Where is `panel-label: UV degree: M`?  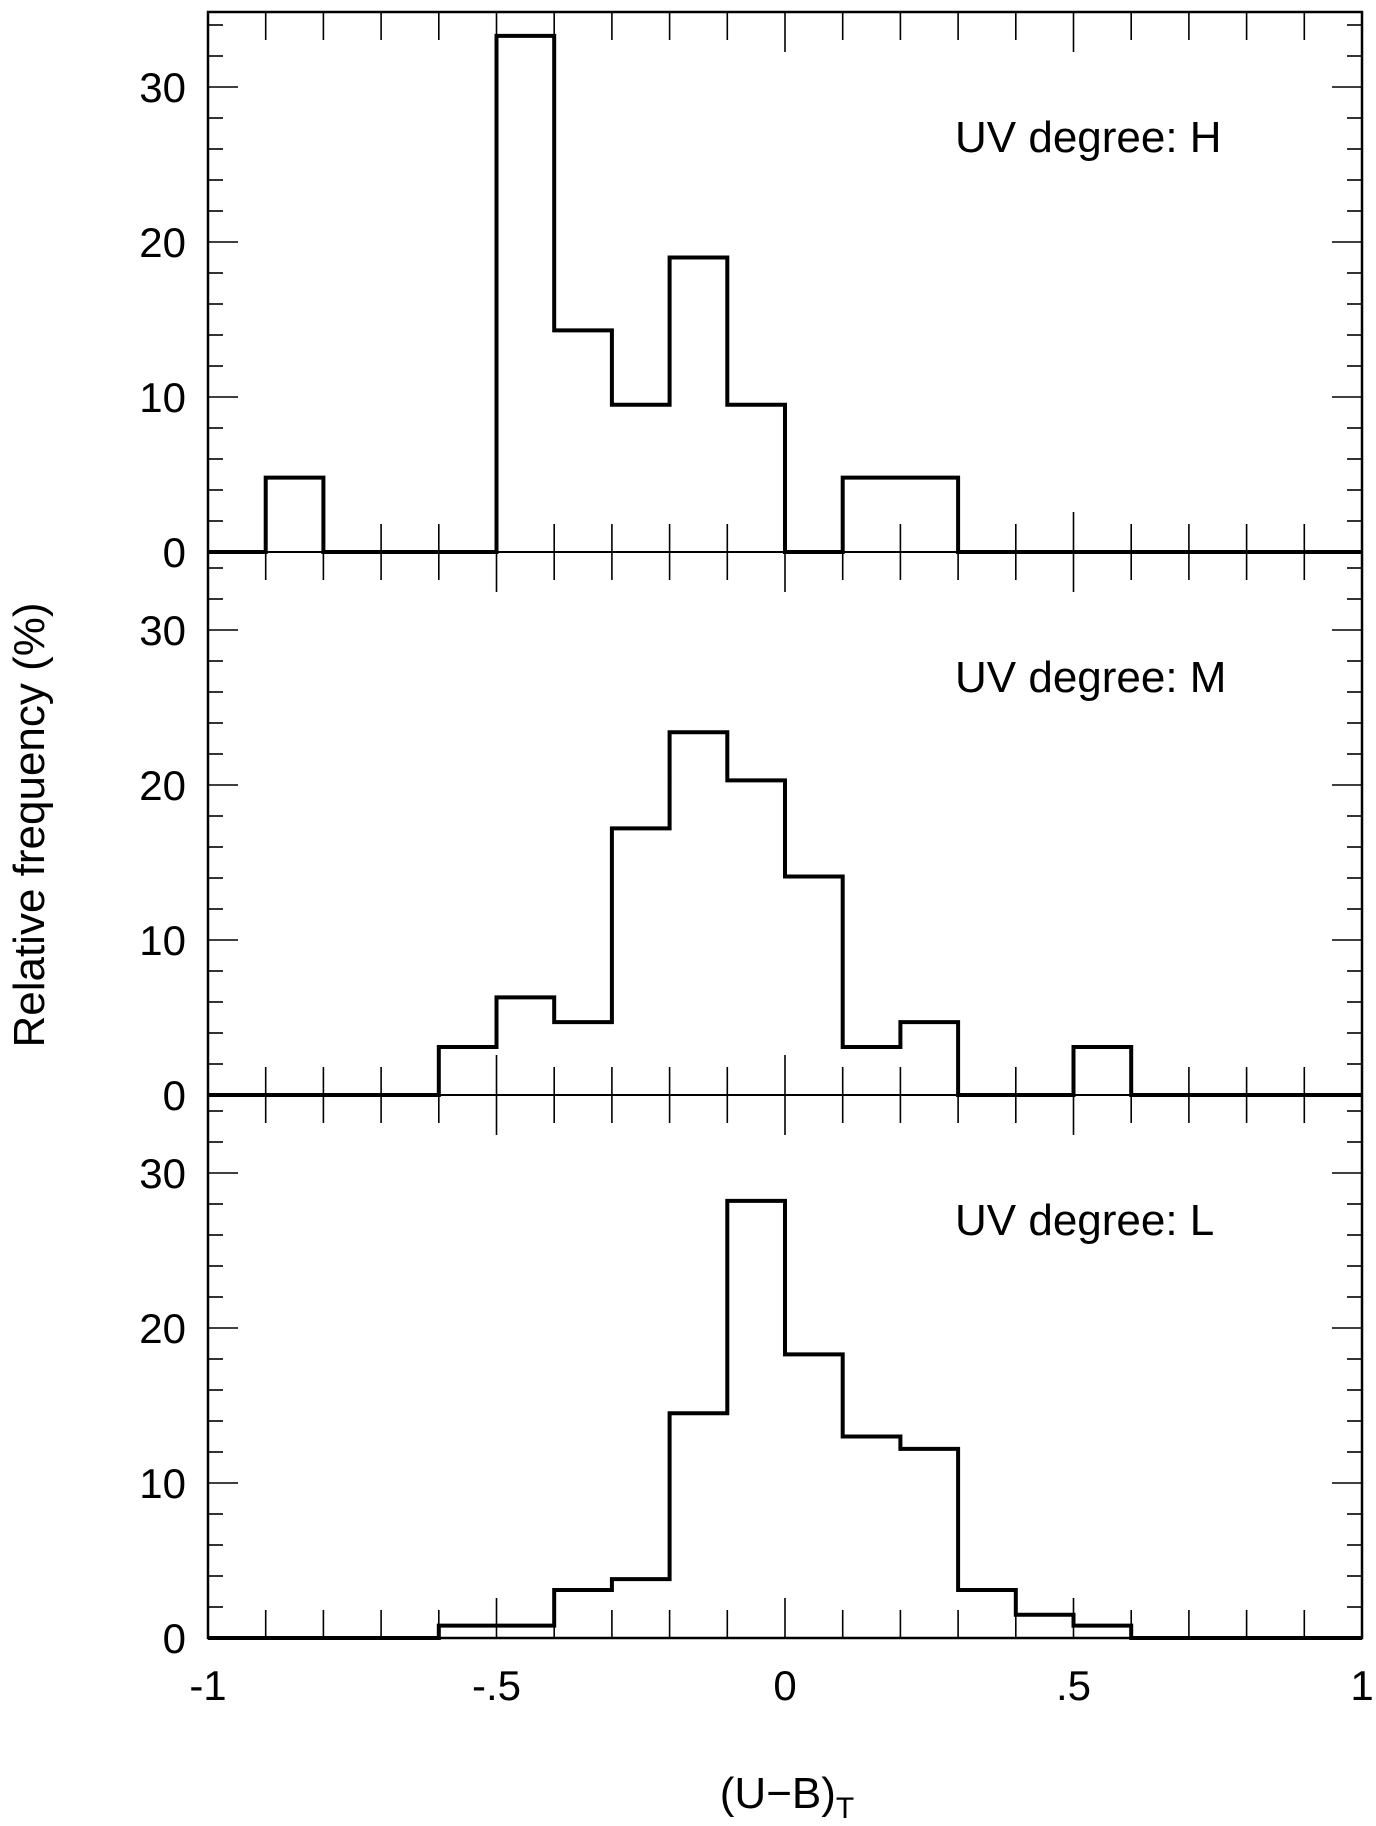 panel-label: UV degree: M is located at coordinates (1090, 677).